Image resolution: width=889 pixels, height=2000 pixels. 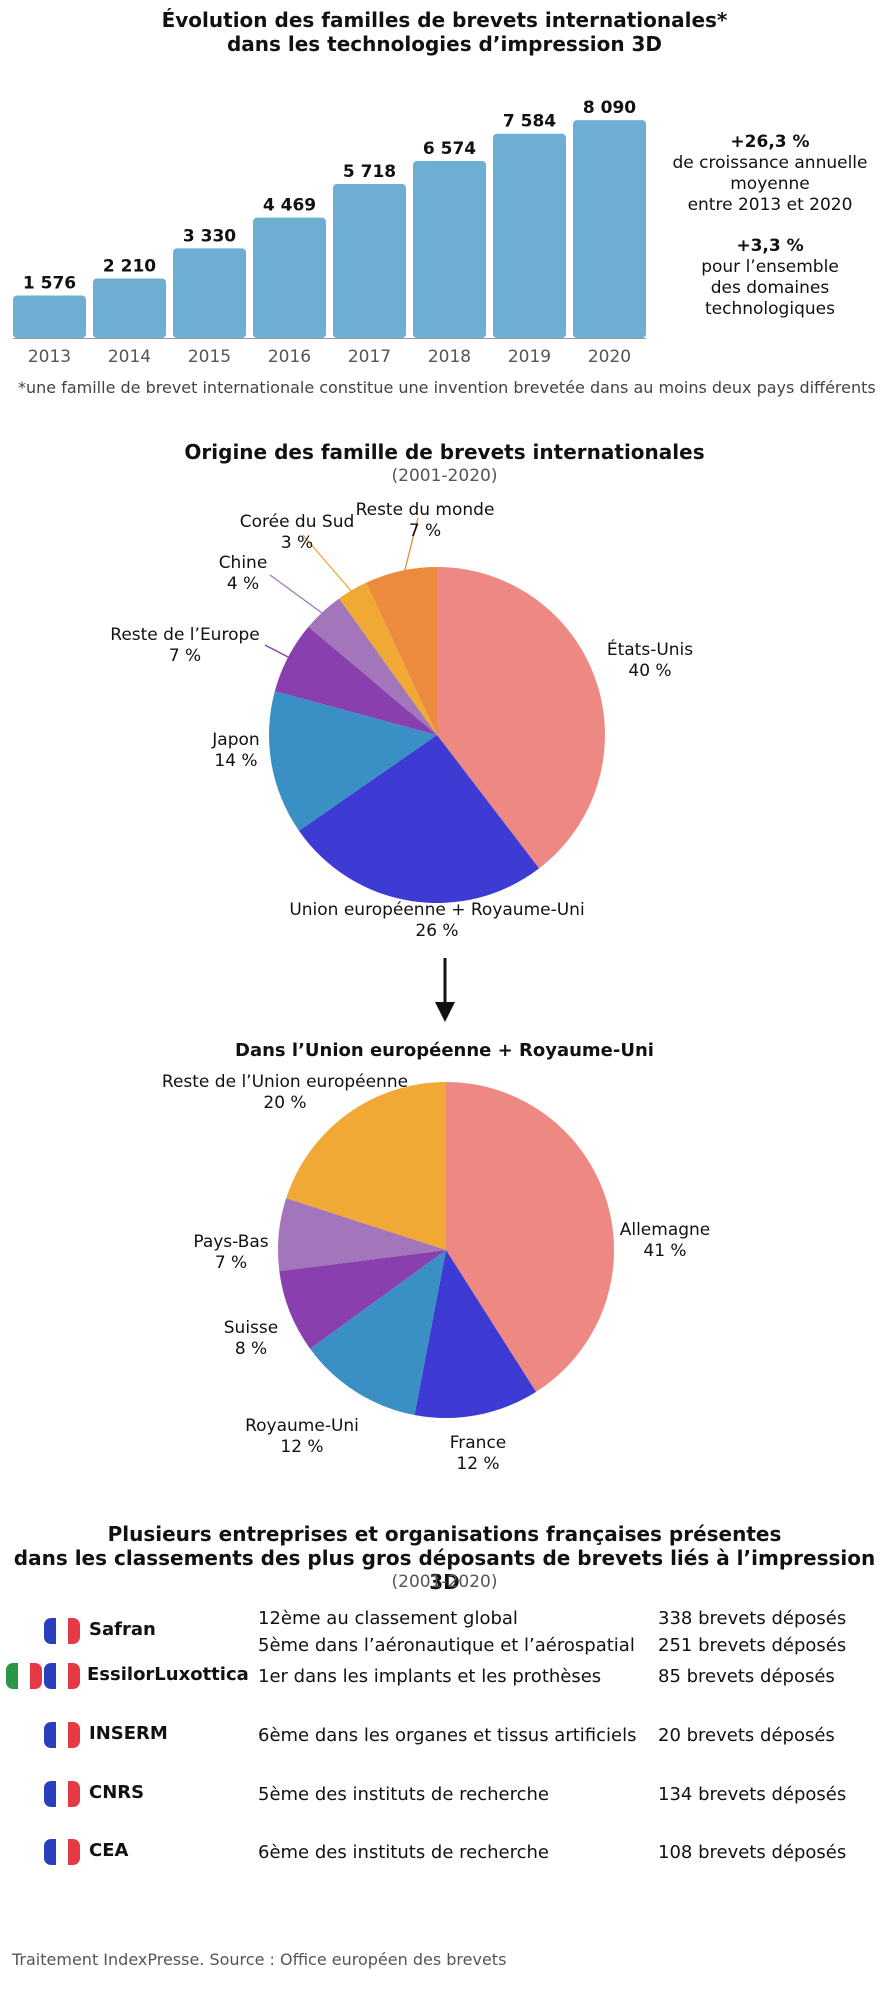 What do you see at coordinates (609, 357) in the screenshot?
I see `x-tick-label: 2020` at bounding box center [609, 357].